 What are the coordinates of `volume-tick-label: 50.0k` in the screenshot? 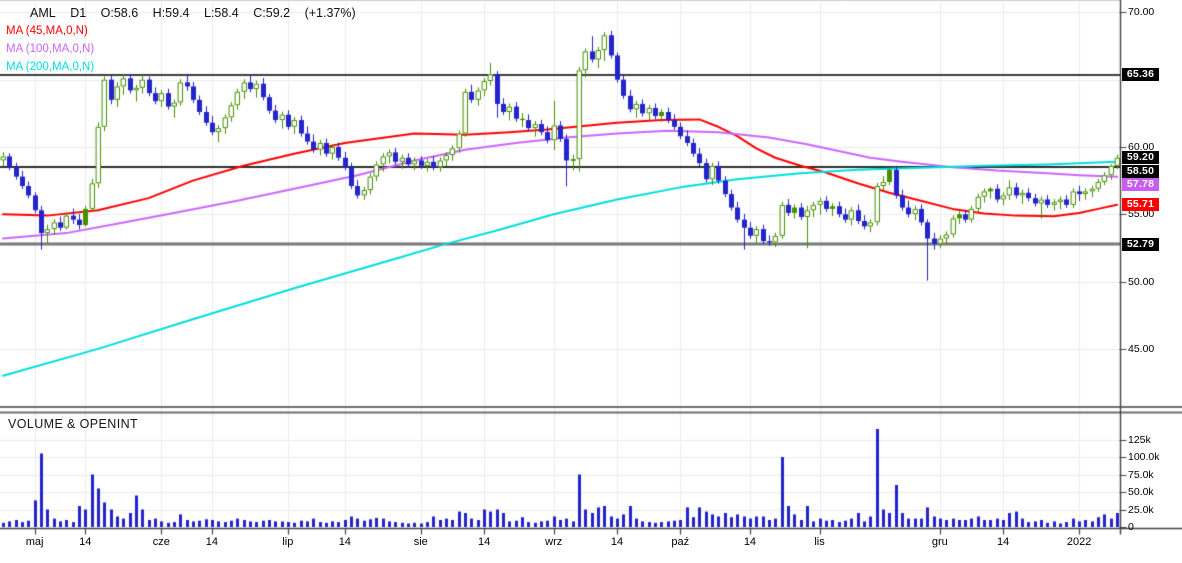 It's located at (1141, 492).